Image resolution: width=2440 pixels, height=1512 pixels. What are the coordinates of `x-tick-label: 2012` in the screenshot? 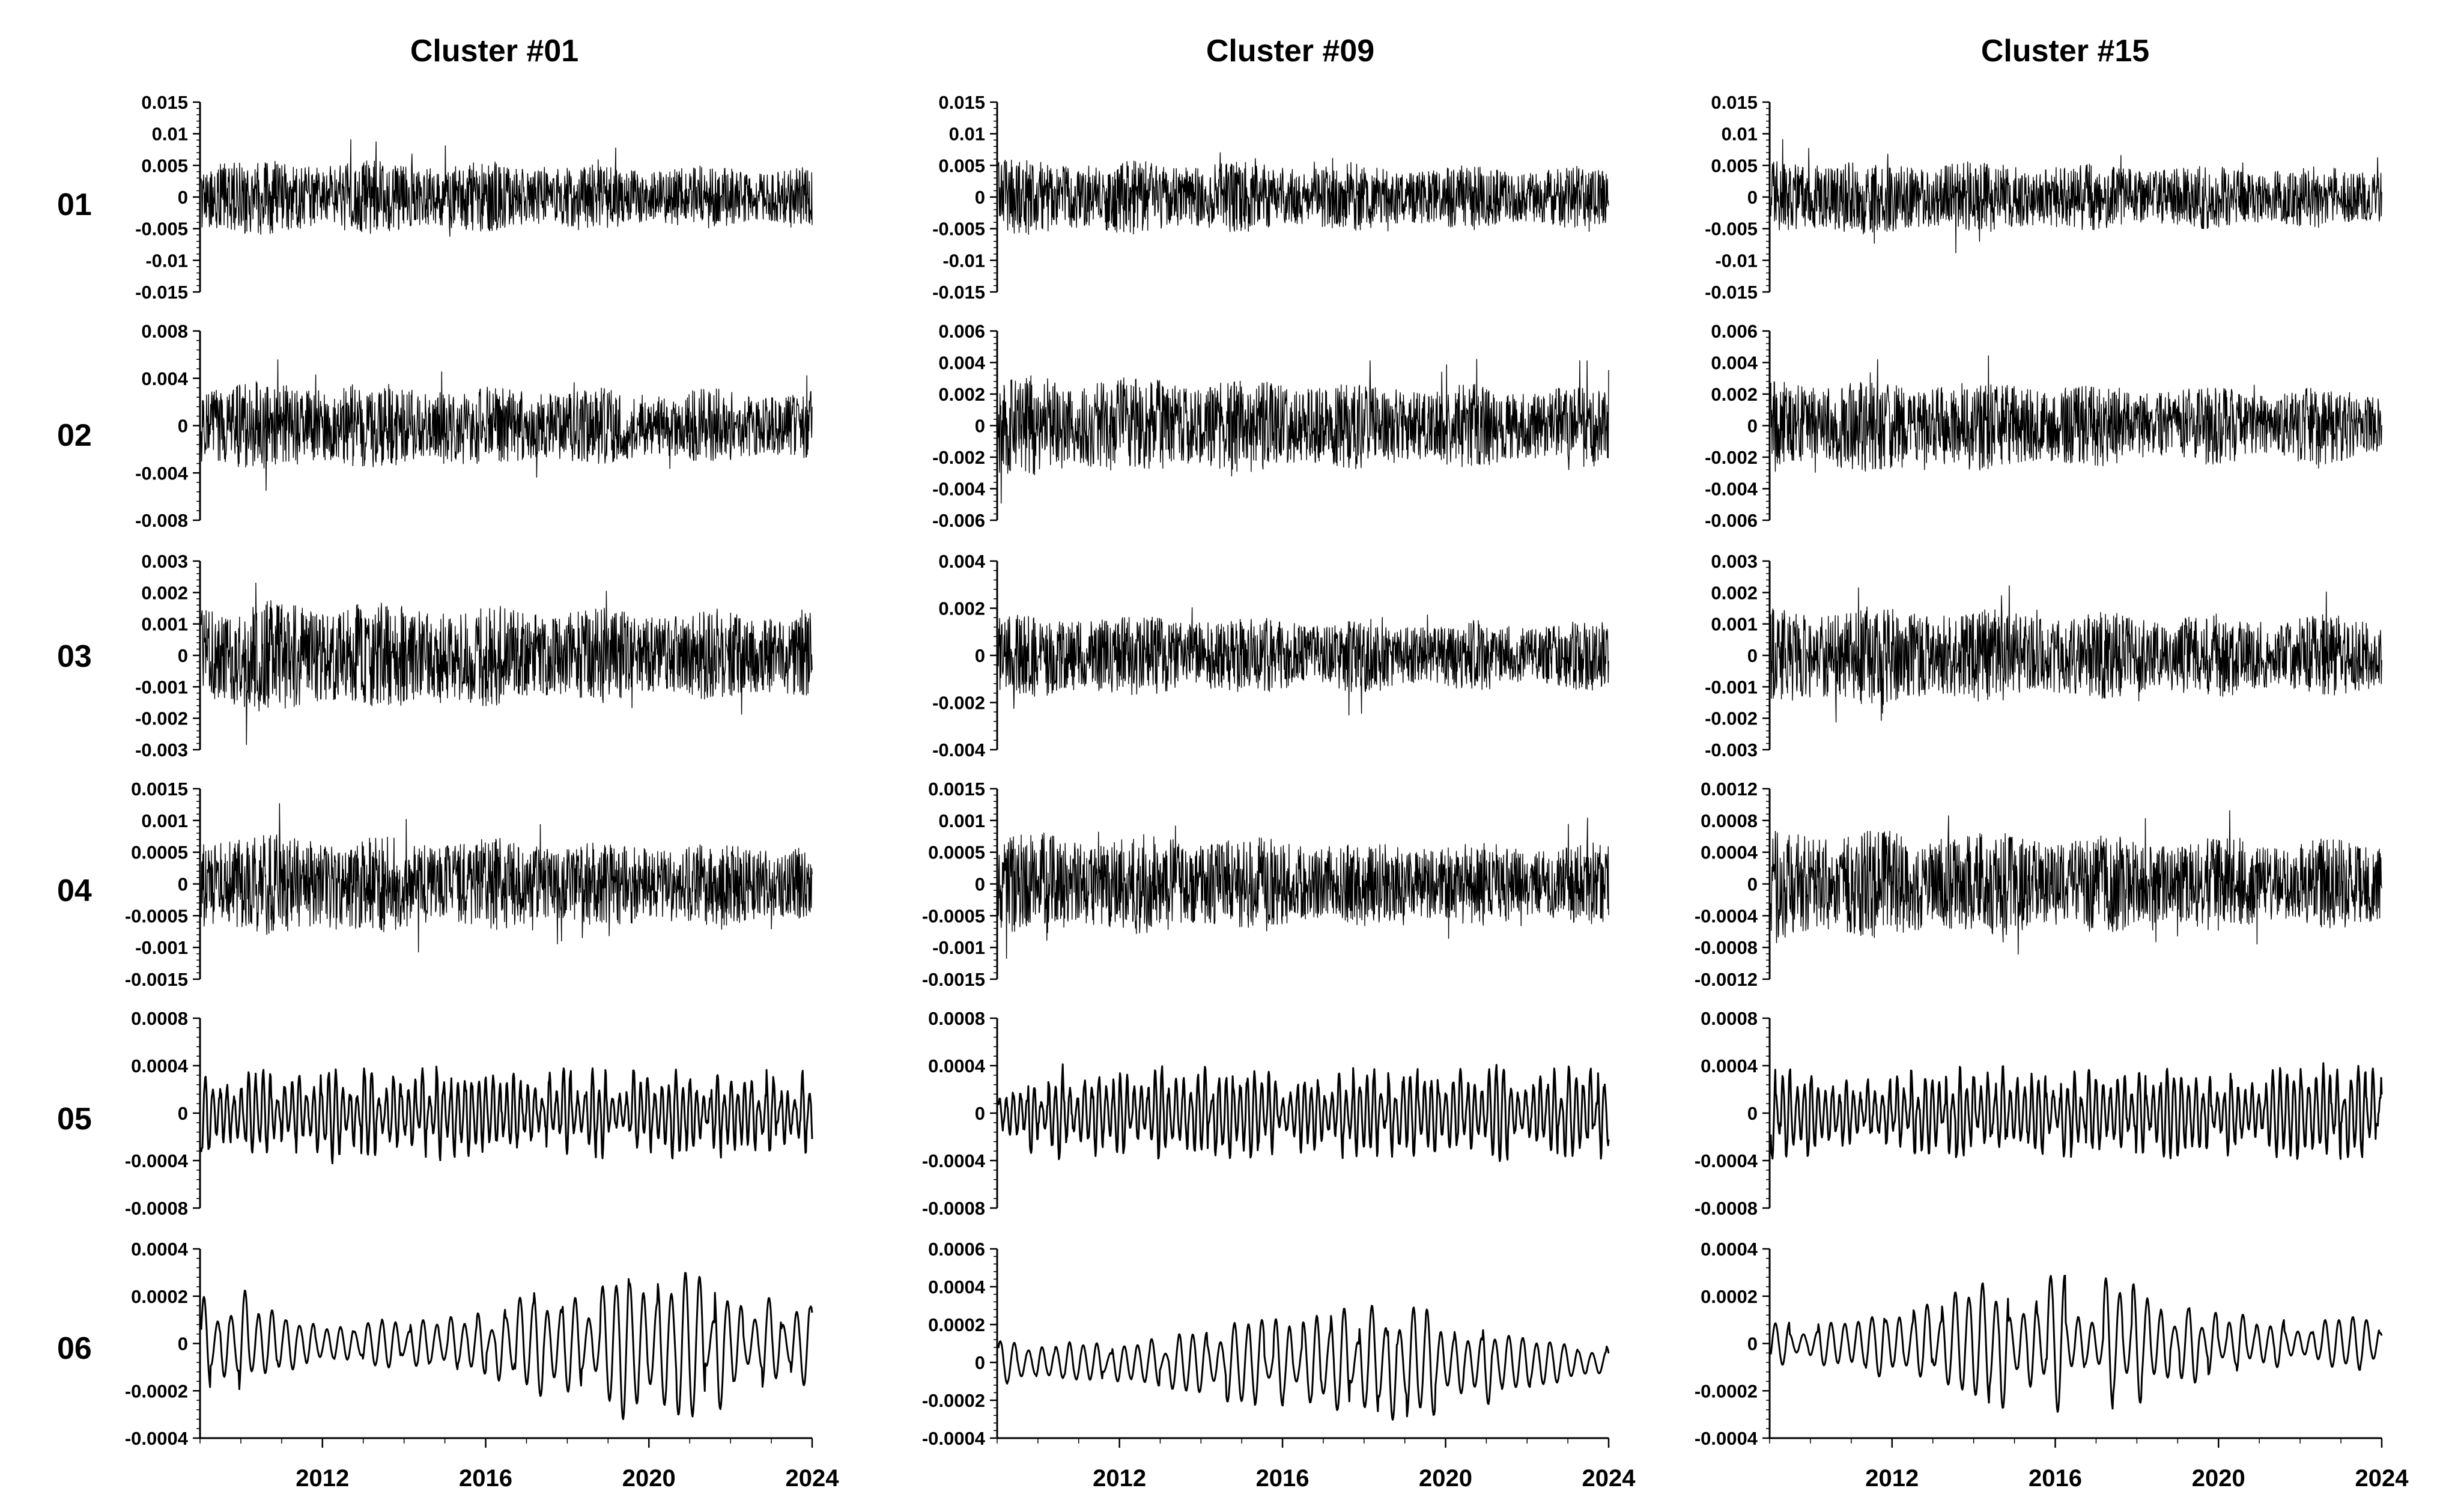 It's located at (322, 1478).